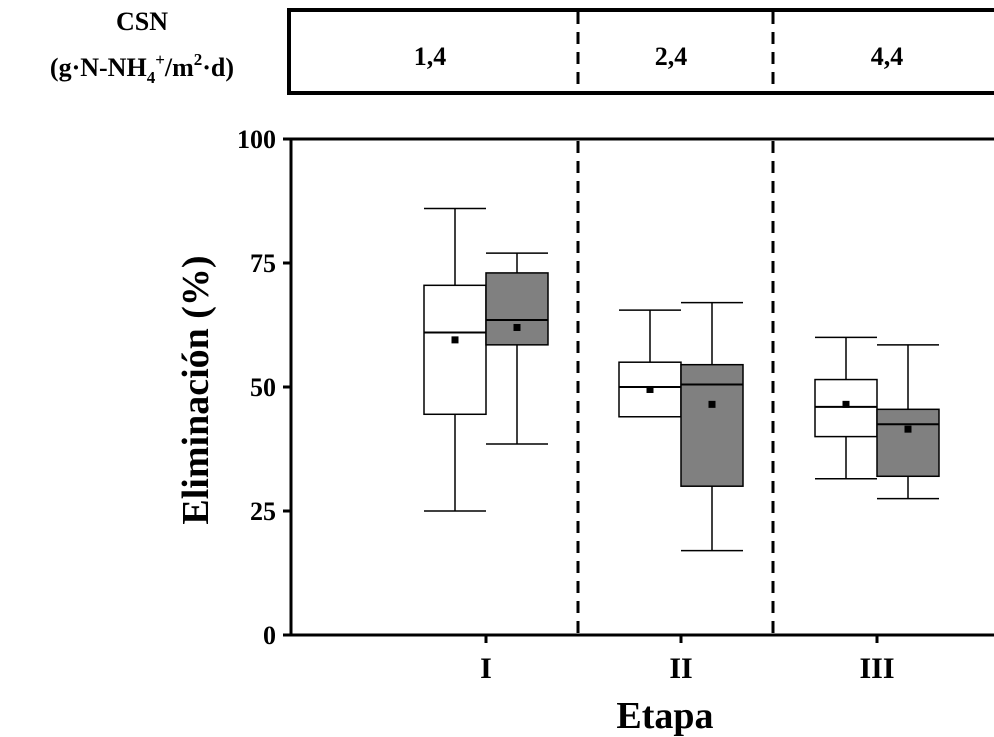  I want to click on header-label: CSN (g·N-NH4+/m2·d), so click(142, 47).